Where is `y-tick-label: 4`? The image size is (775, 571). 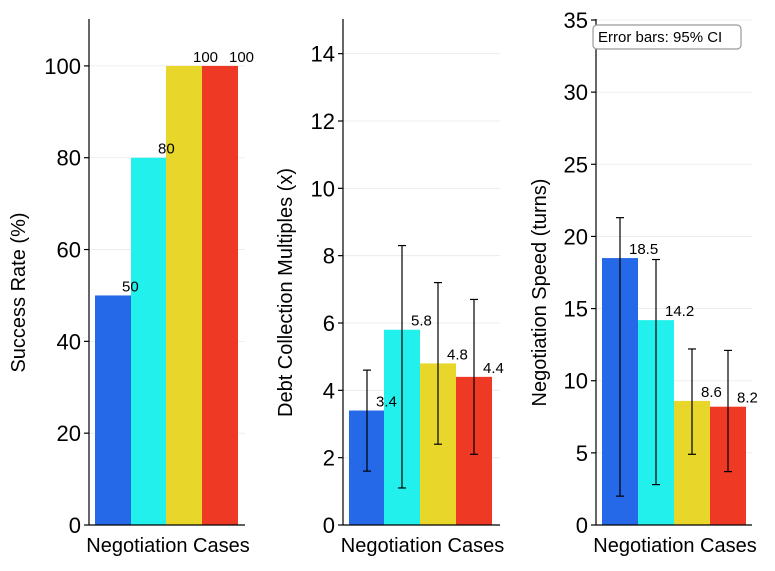 y-tick-label: 4 is located at coordinates (329, 390).